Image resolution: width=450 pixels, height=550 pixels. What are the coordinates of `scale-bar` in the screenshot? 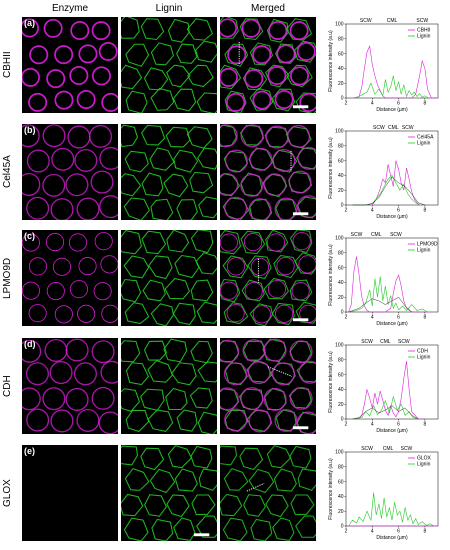 It's located at (300, 107).